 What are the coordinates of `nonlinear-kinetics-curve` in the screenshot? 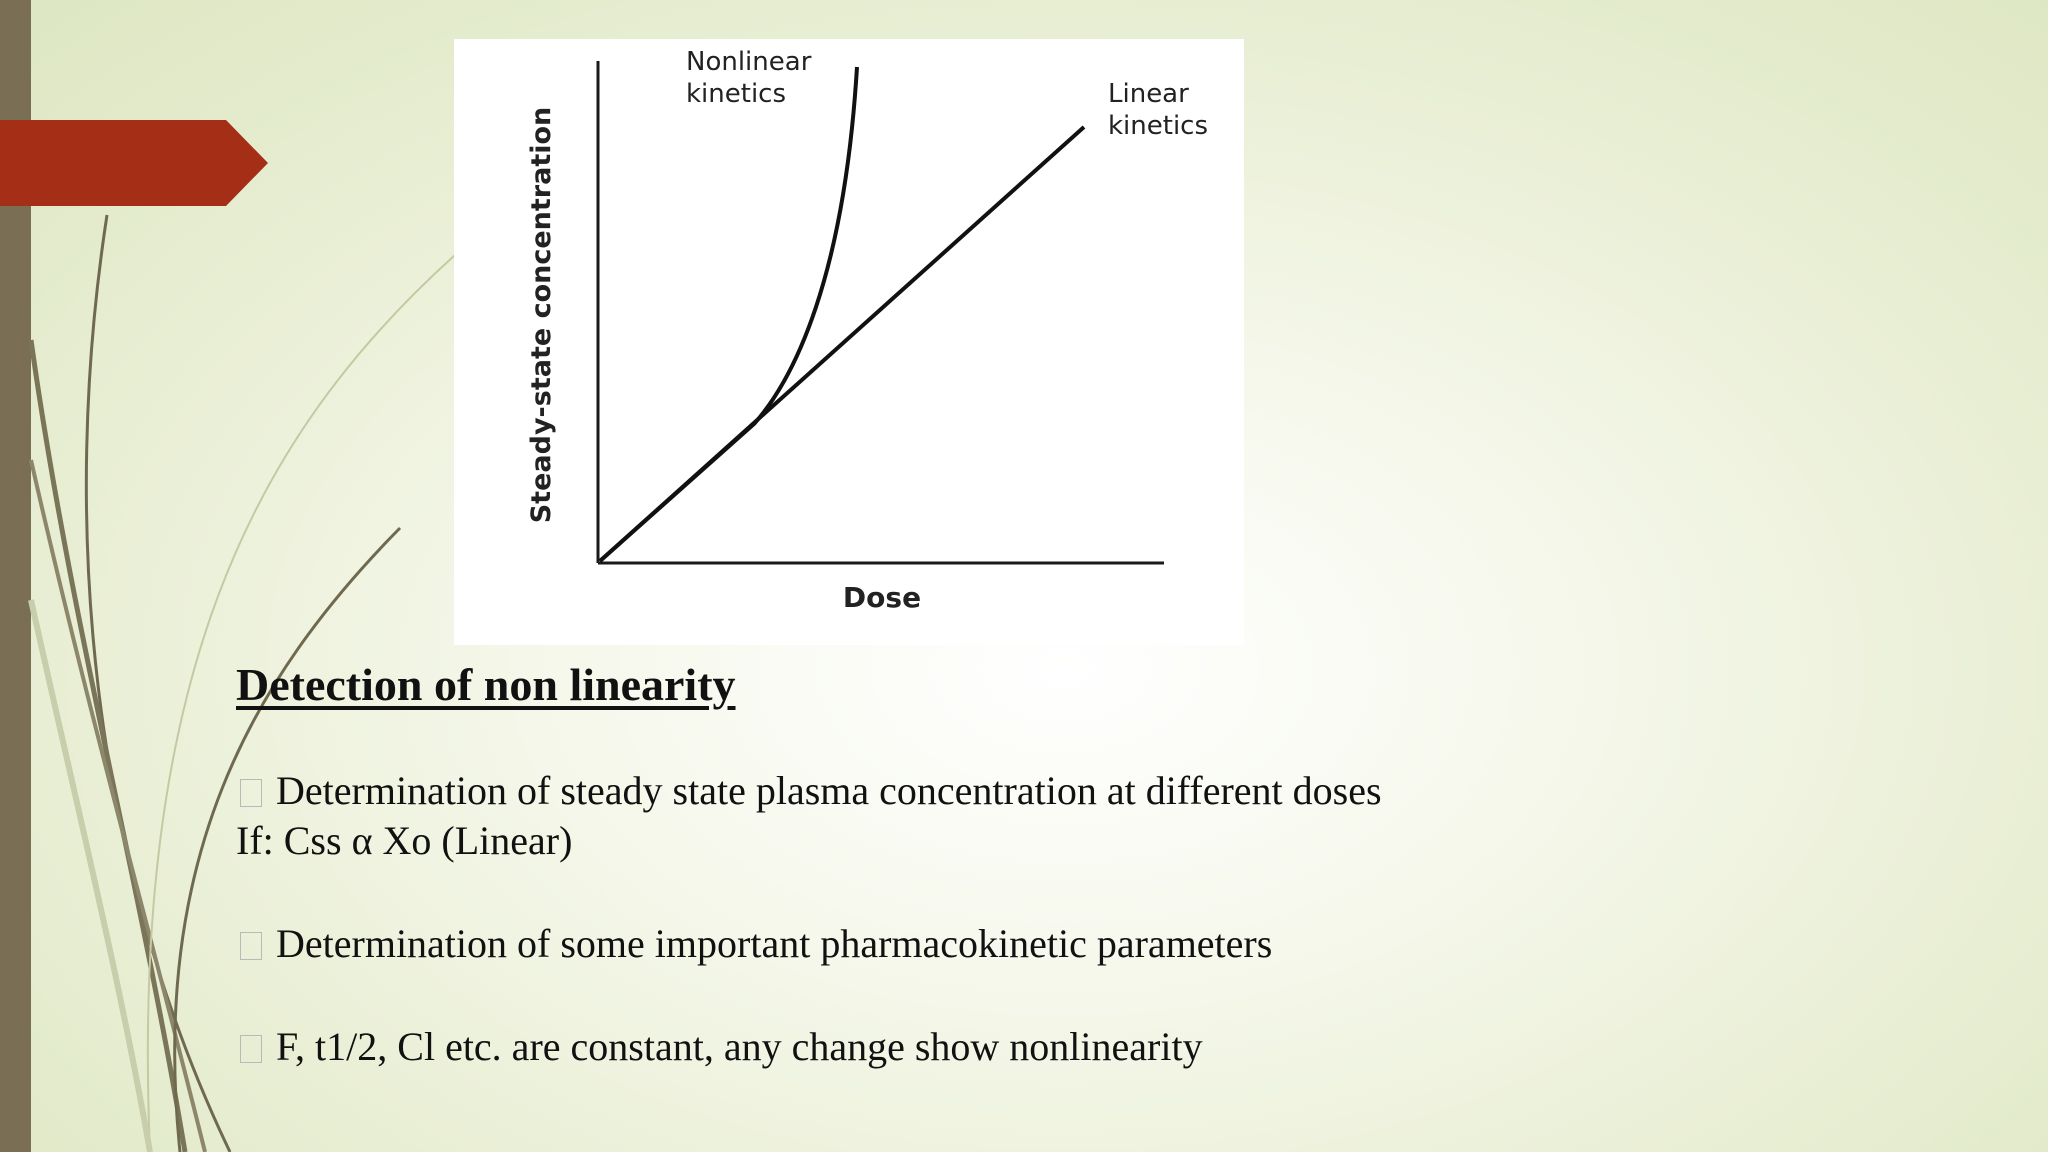 It's located at (728, 314).